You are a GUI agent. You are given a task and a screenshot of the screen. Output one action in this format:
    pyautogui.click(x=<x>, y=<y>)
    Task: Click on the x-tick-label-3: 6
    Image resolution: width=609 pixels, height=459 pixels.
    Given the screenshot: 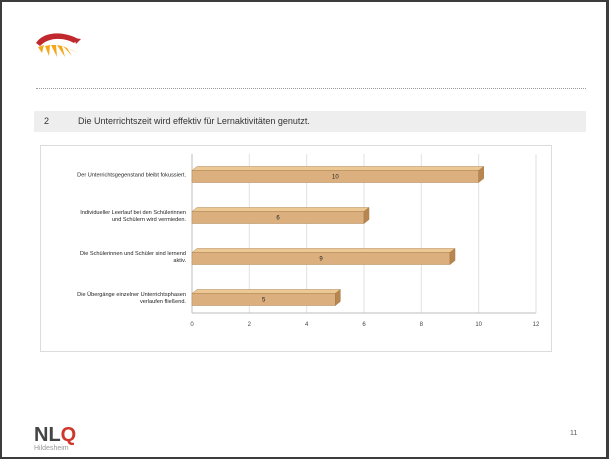 What is the action you would take?
    pyautogui.click(x=364, y=325)
    